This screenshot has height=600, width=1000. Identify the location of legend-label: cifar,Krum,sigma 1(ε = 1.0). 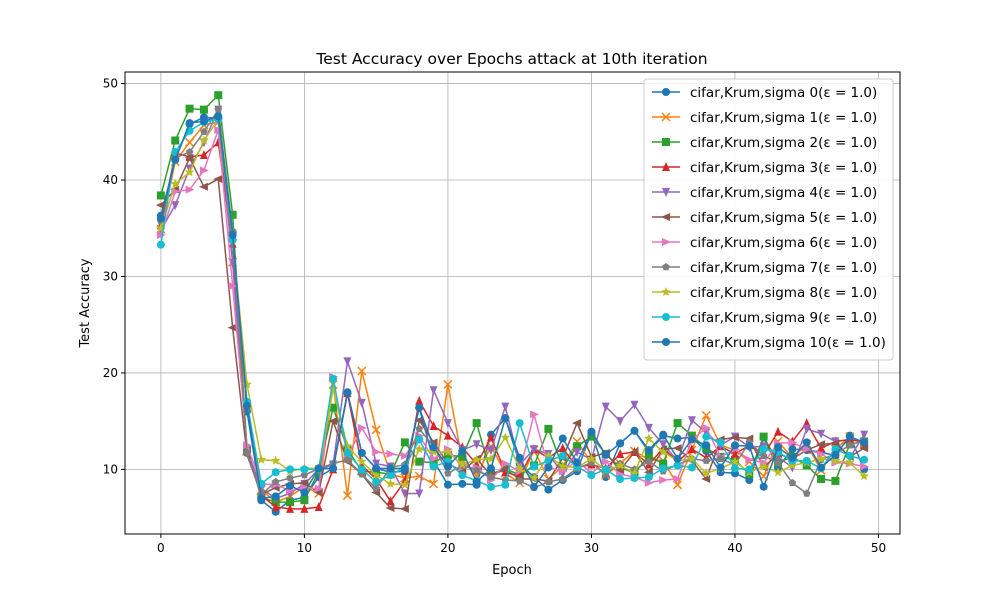
(783, 118).